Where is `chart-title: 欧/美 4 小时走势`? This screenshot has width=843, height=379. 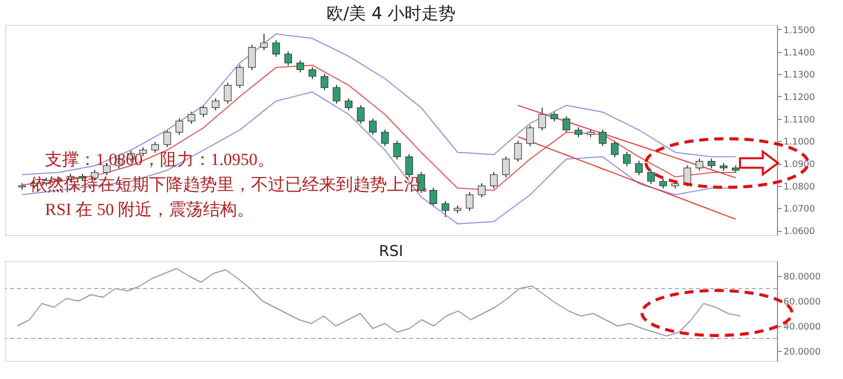
chart-title: 欧/美 4 小时走势 is located at coordinates (391, 14).